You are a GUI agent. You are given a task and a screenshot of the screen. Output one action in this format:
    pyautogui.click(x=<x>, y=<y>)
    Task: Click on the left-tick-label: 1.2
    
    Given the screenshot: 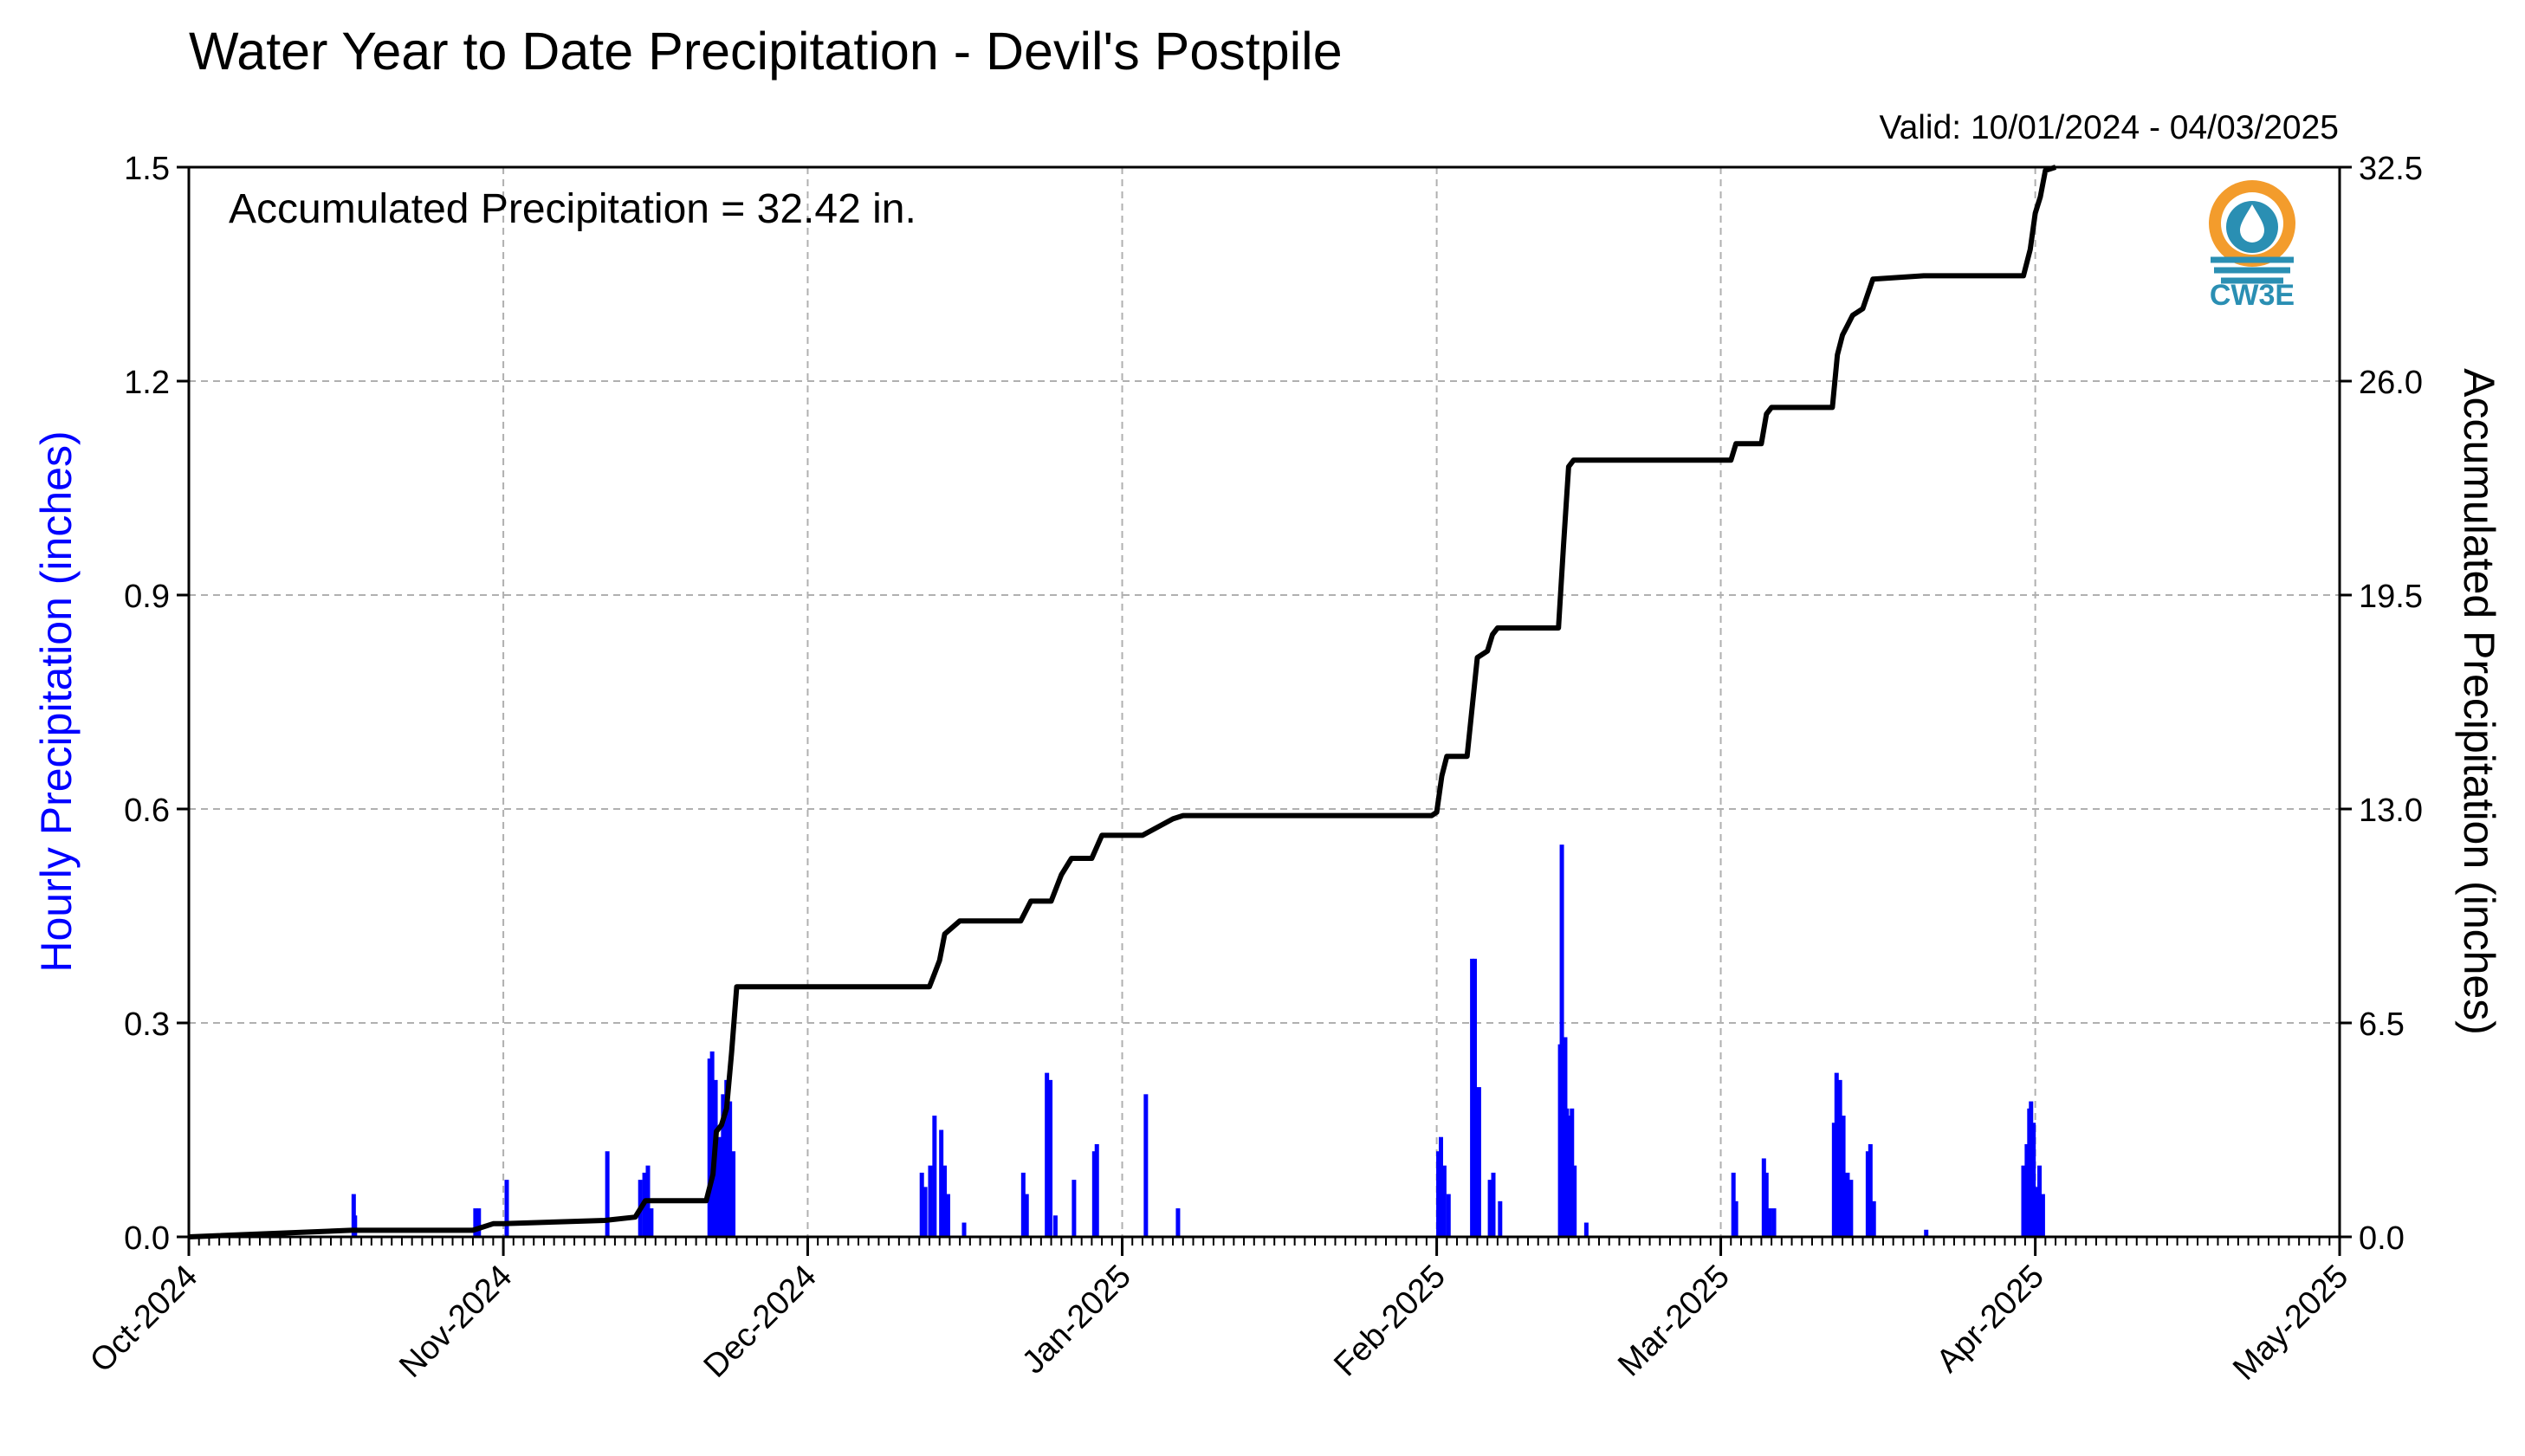 What is the action you would take?
    pyautogui.click(x=147, y=383)
    